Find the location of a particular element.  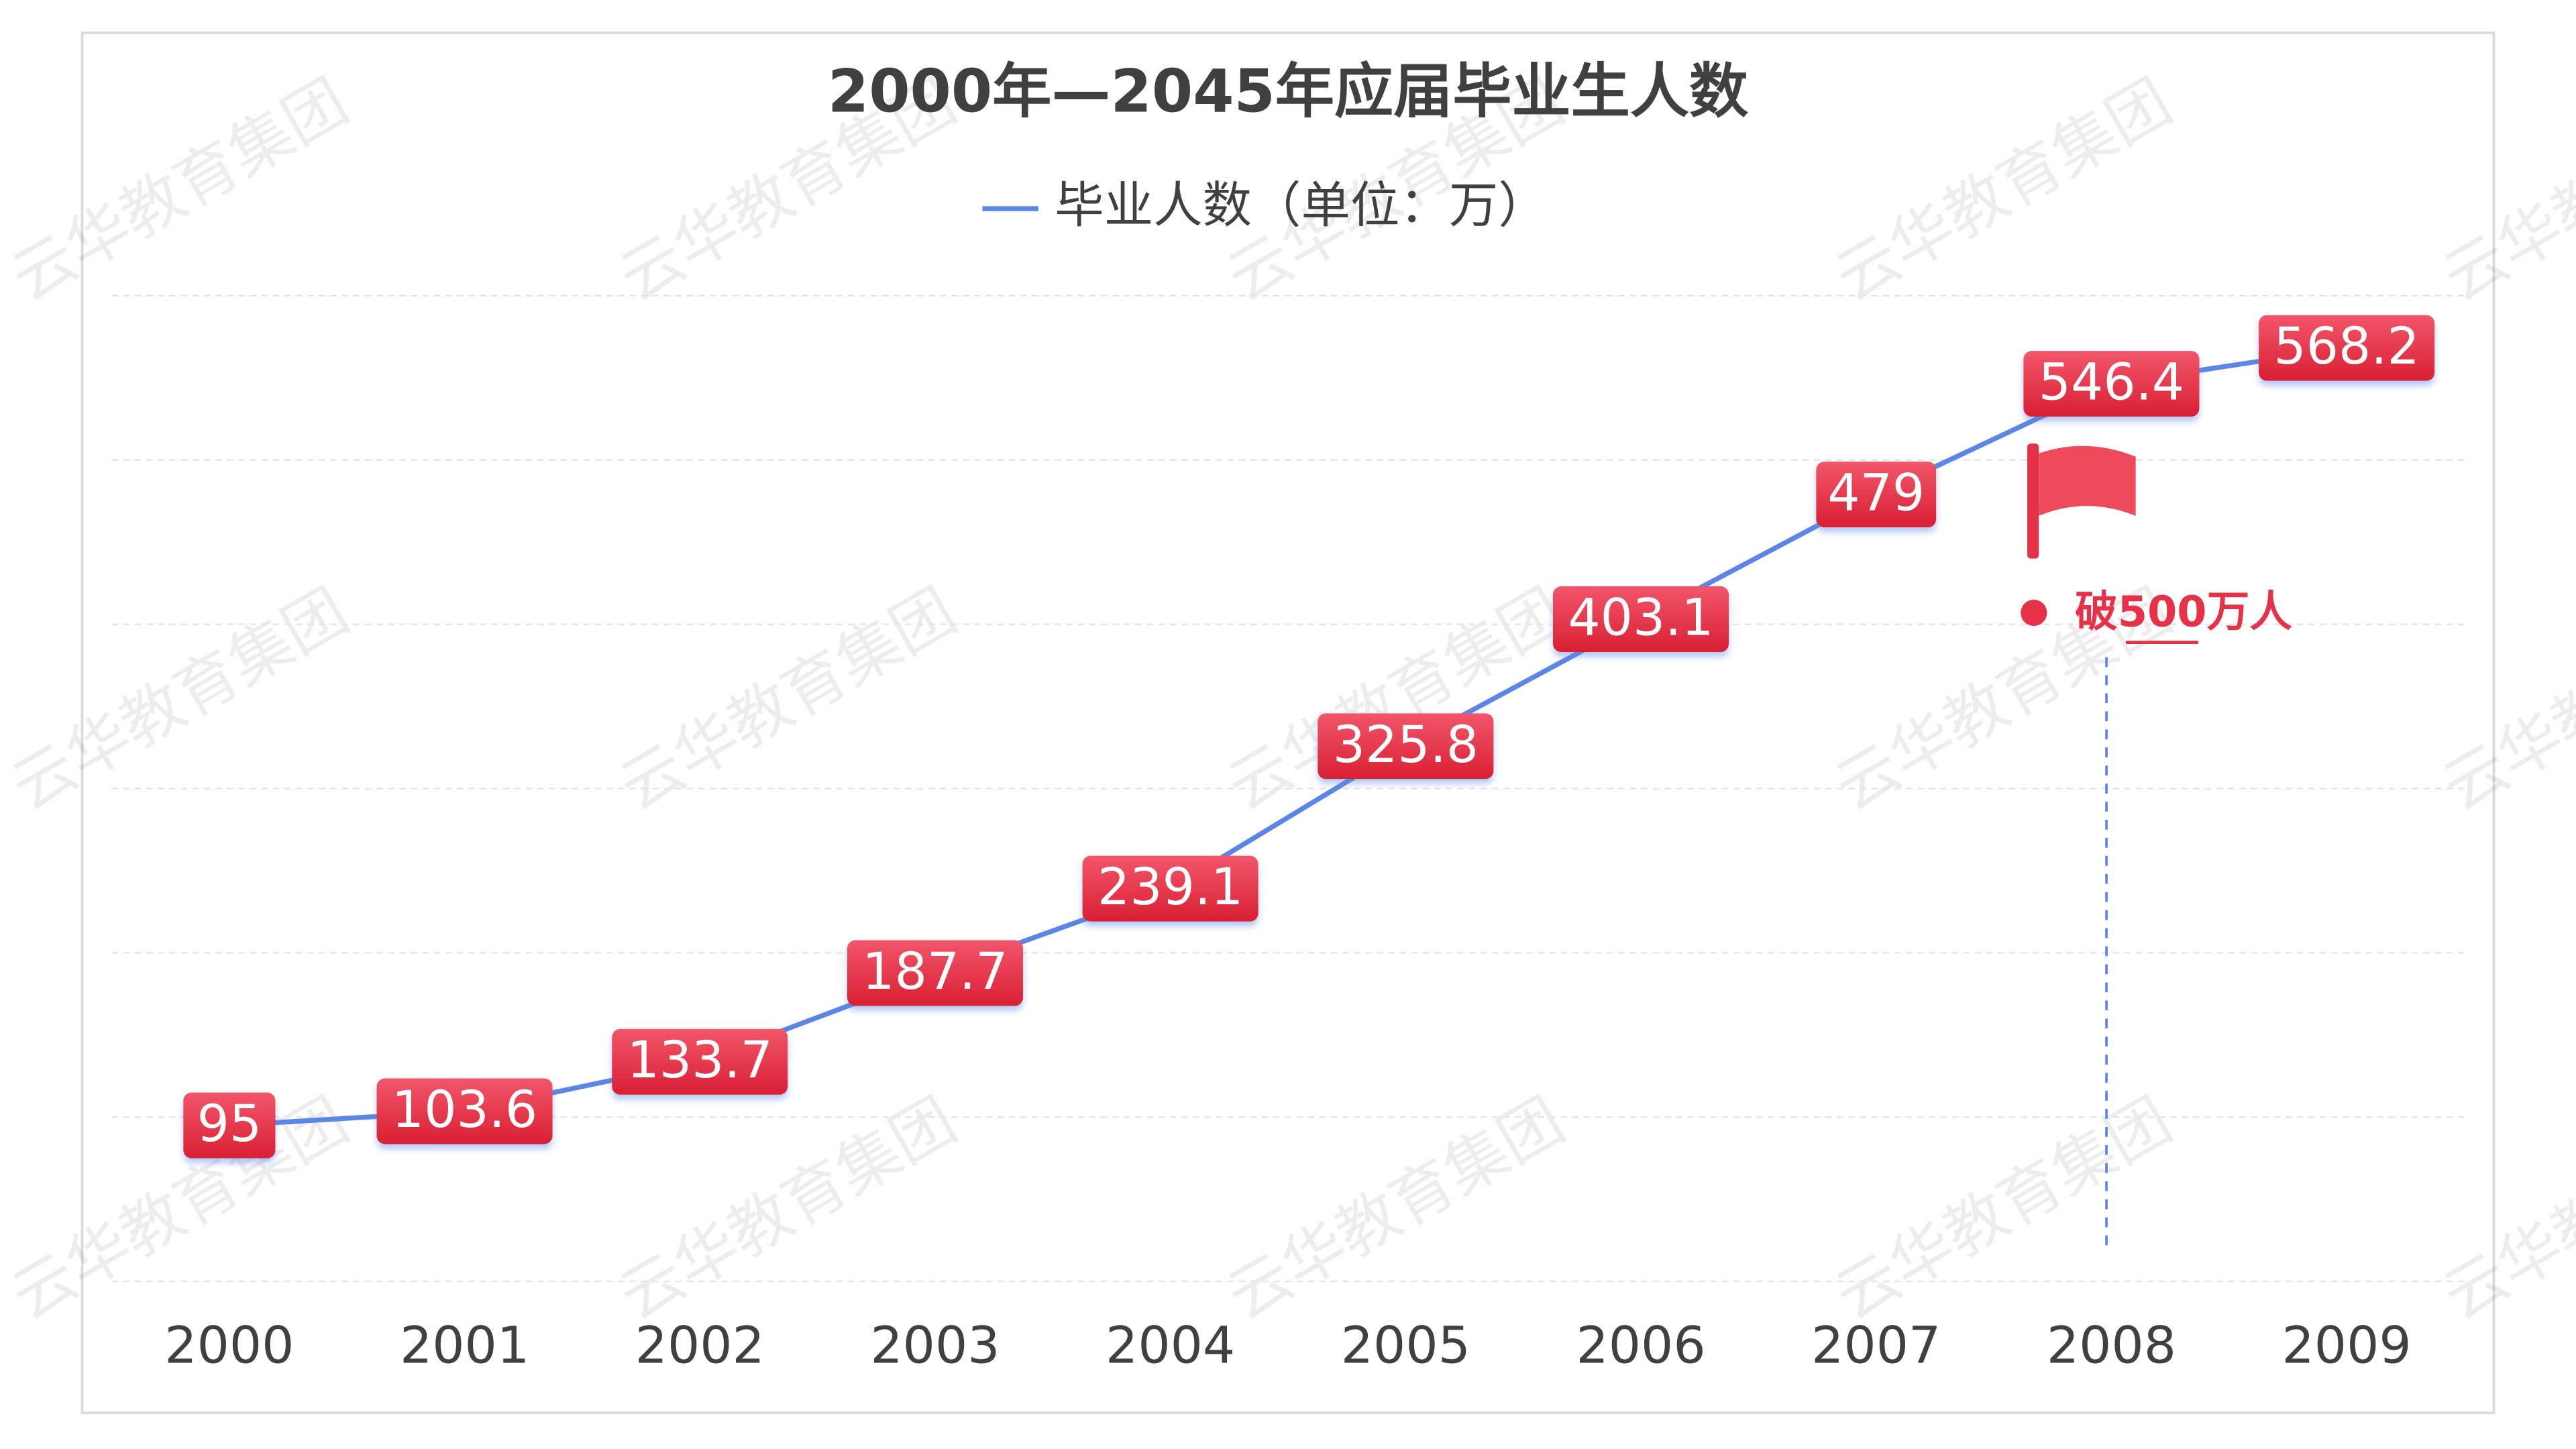

x-tick-label: 2007 is located at coordinates (1876, 1345).